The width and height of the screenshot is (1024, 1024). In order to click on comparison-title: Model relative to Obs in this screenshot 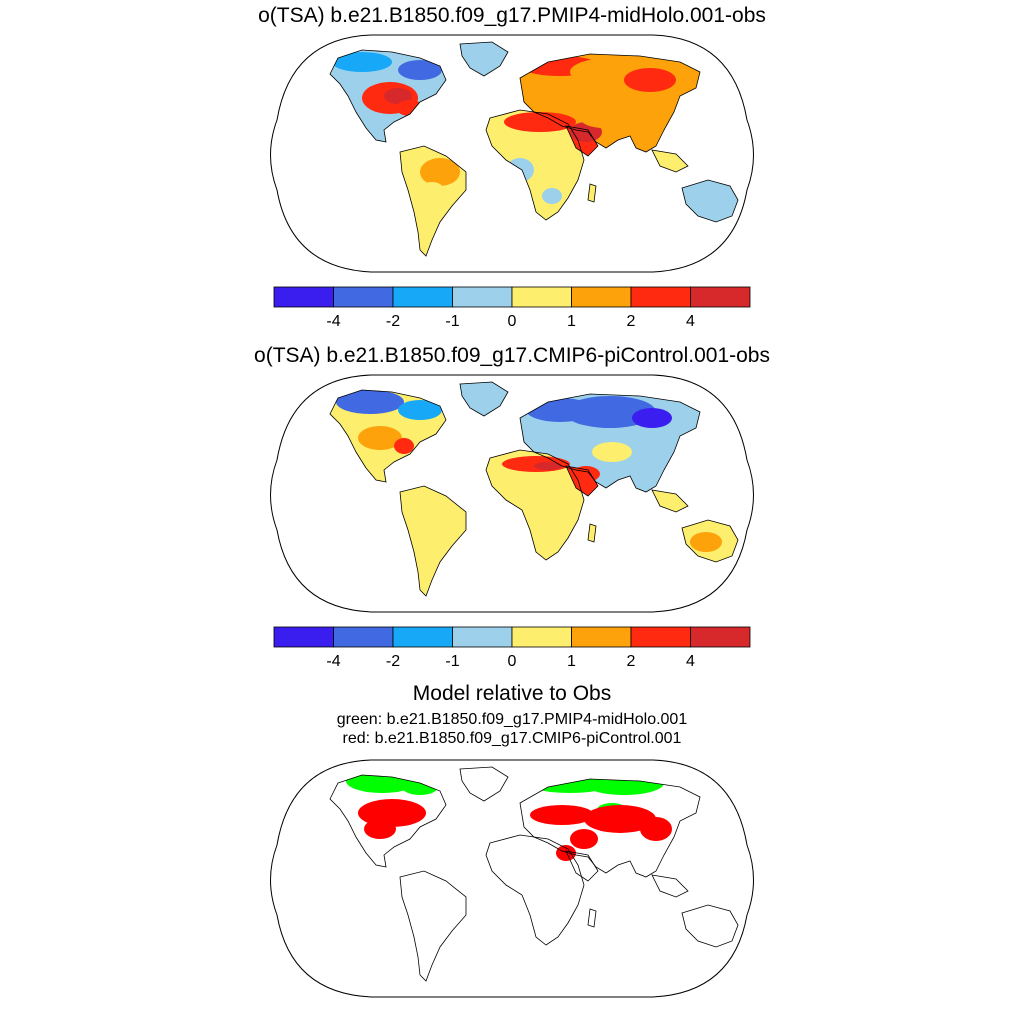, I will do `click(512, 693)`.